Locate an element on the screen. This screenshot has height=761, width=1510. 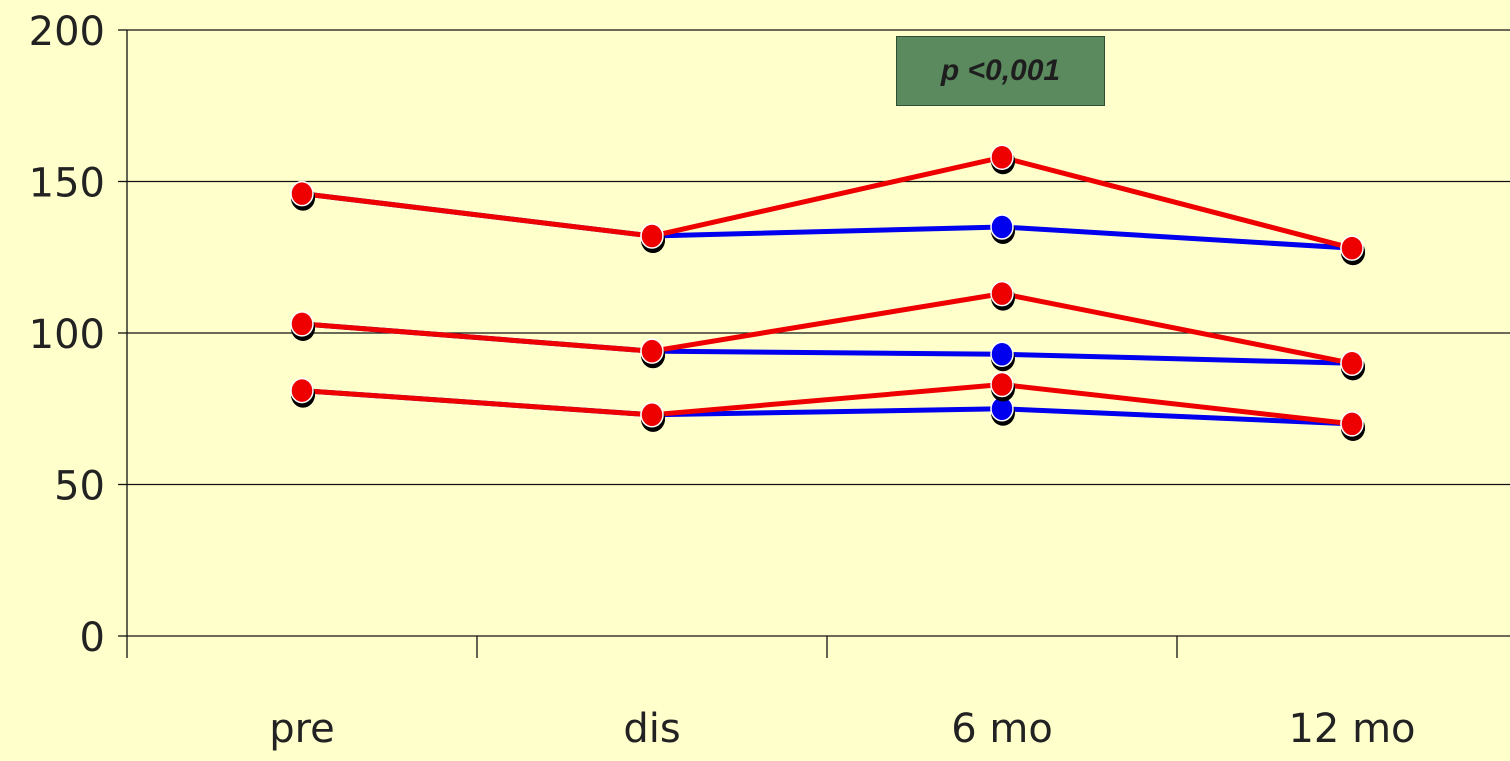
p-value-annotation: p <0,001 is located at coordinates (1000, 71).